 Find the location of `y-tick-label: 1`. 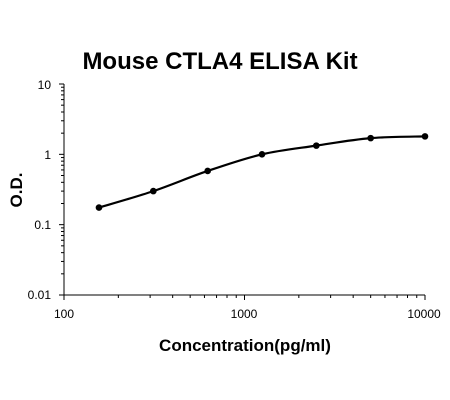

y-tick-label: 1 is located at coordinates (47, 155).